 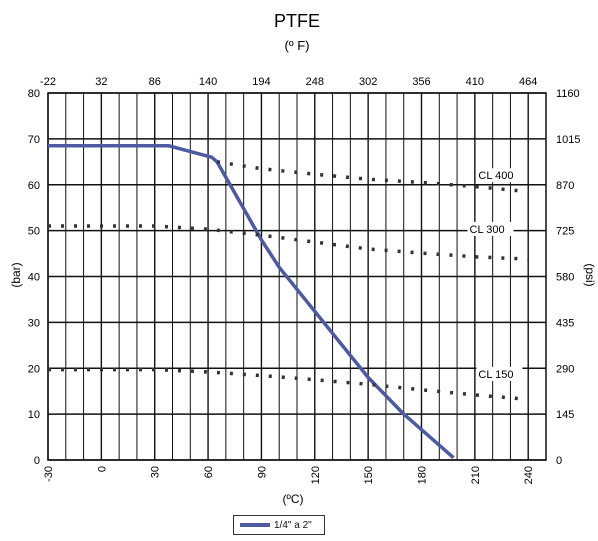 I want to click on series-cl-150-line, so click(x=288, y=384).